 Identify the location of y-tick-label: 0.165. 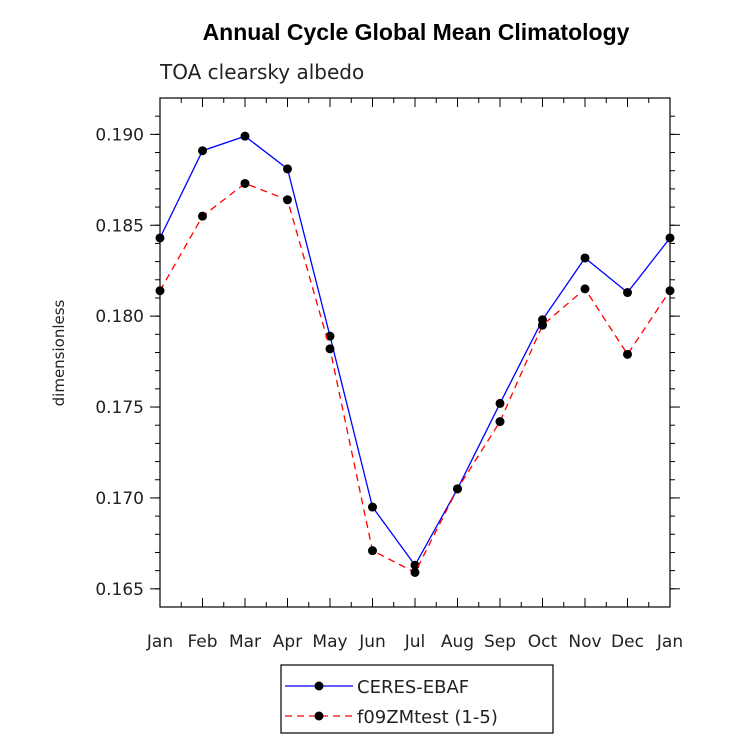
(119, 590).